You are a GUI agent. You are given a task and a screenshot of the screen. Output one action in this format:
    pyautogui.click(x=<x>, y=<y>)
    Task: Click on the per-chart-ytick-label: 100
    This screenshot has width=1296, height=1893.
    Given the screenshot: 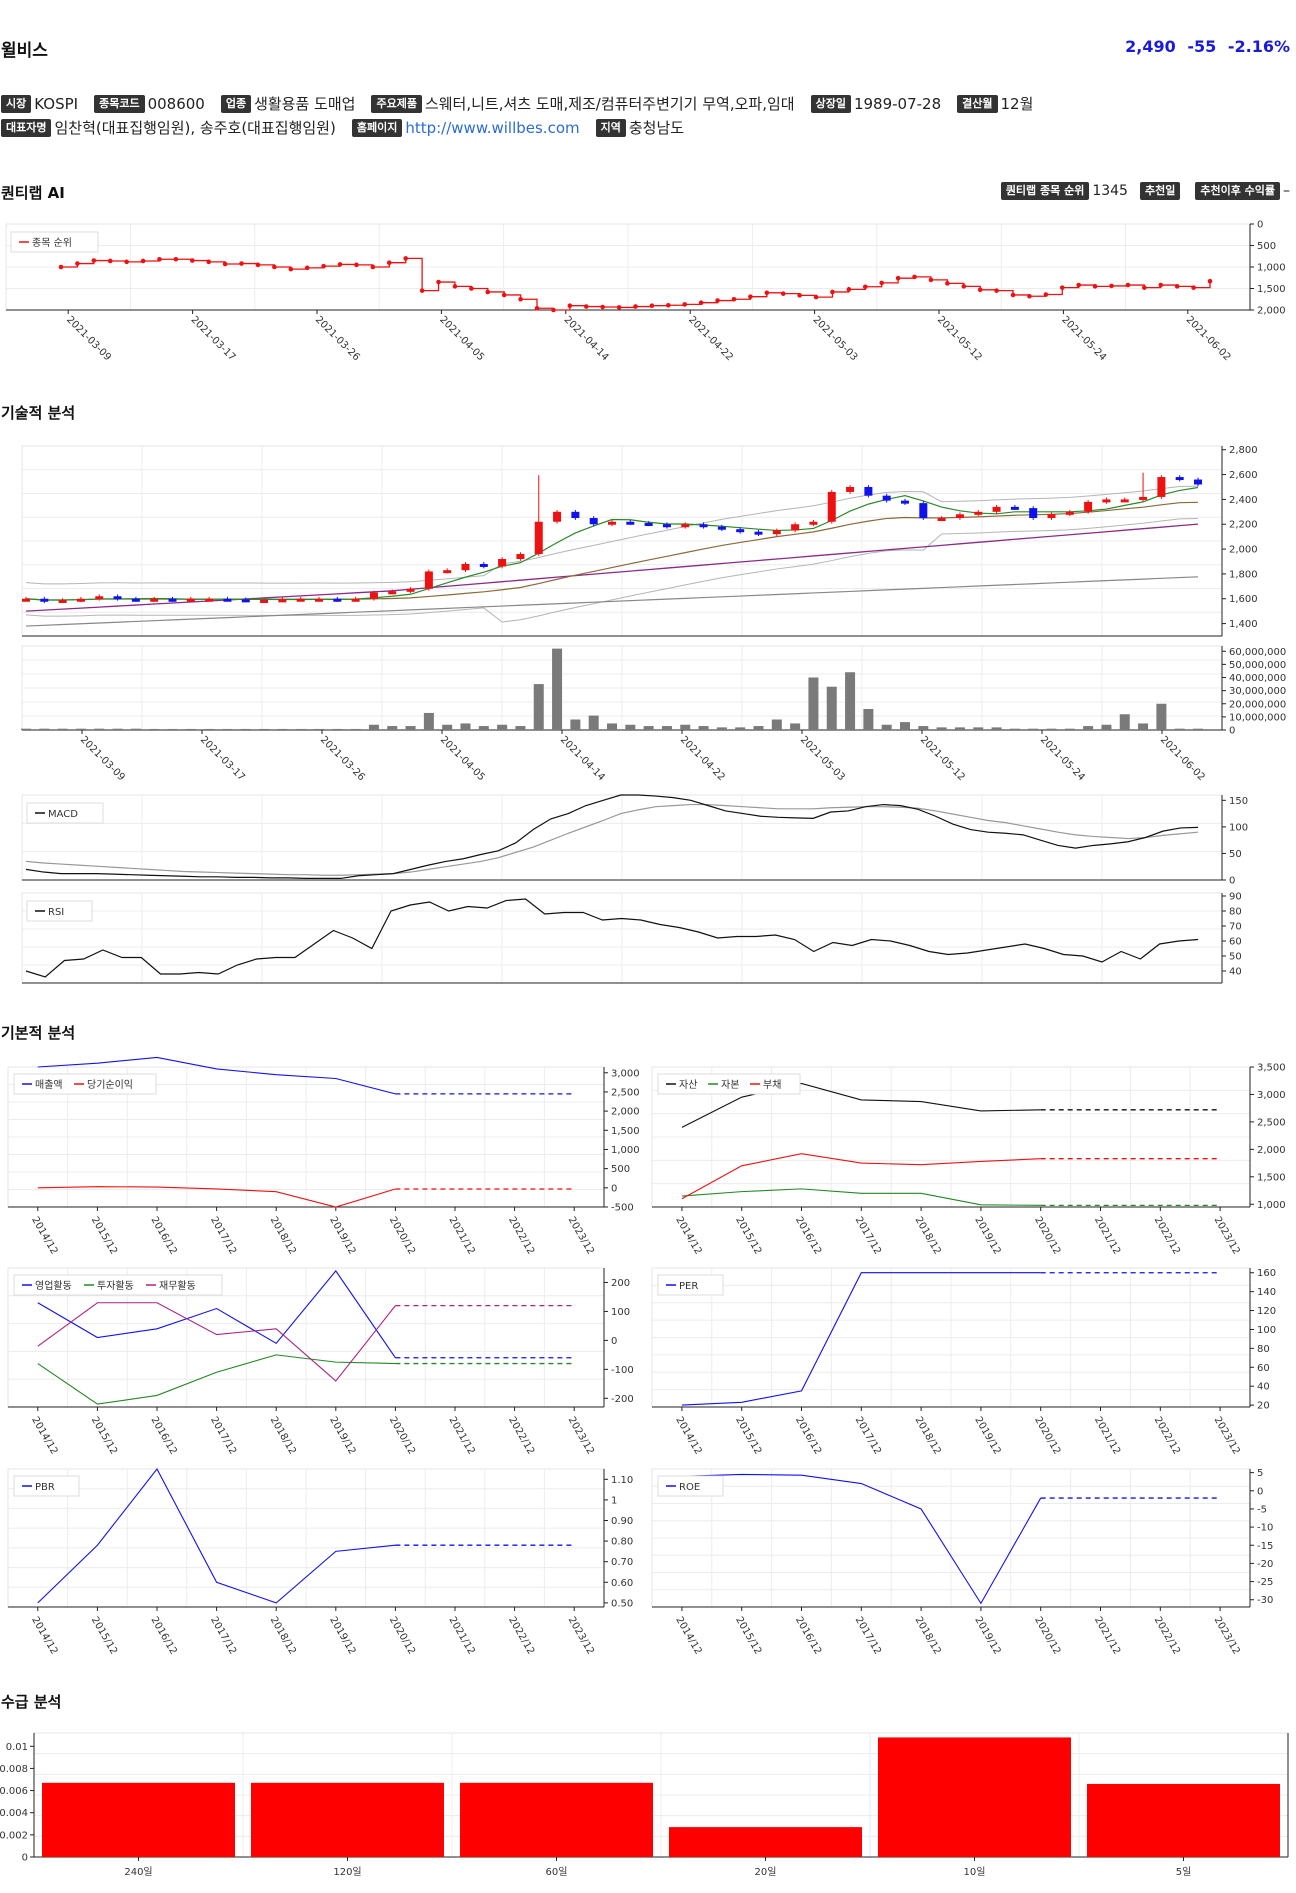 What is the action you would take?
    pyautogui.click(x=1266, y=1330)
    